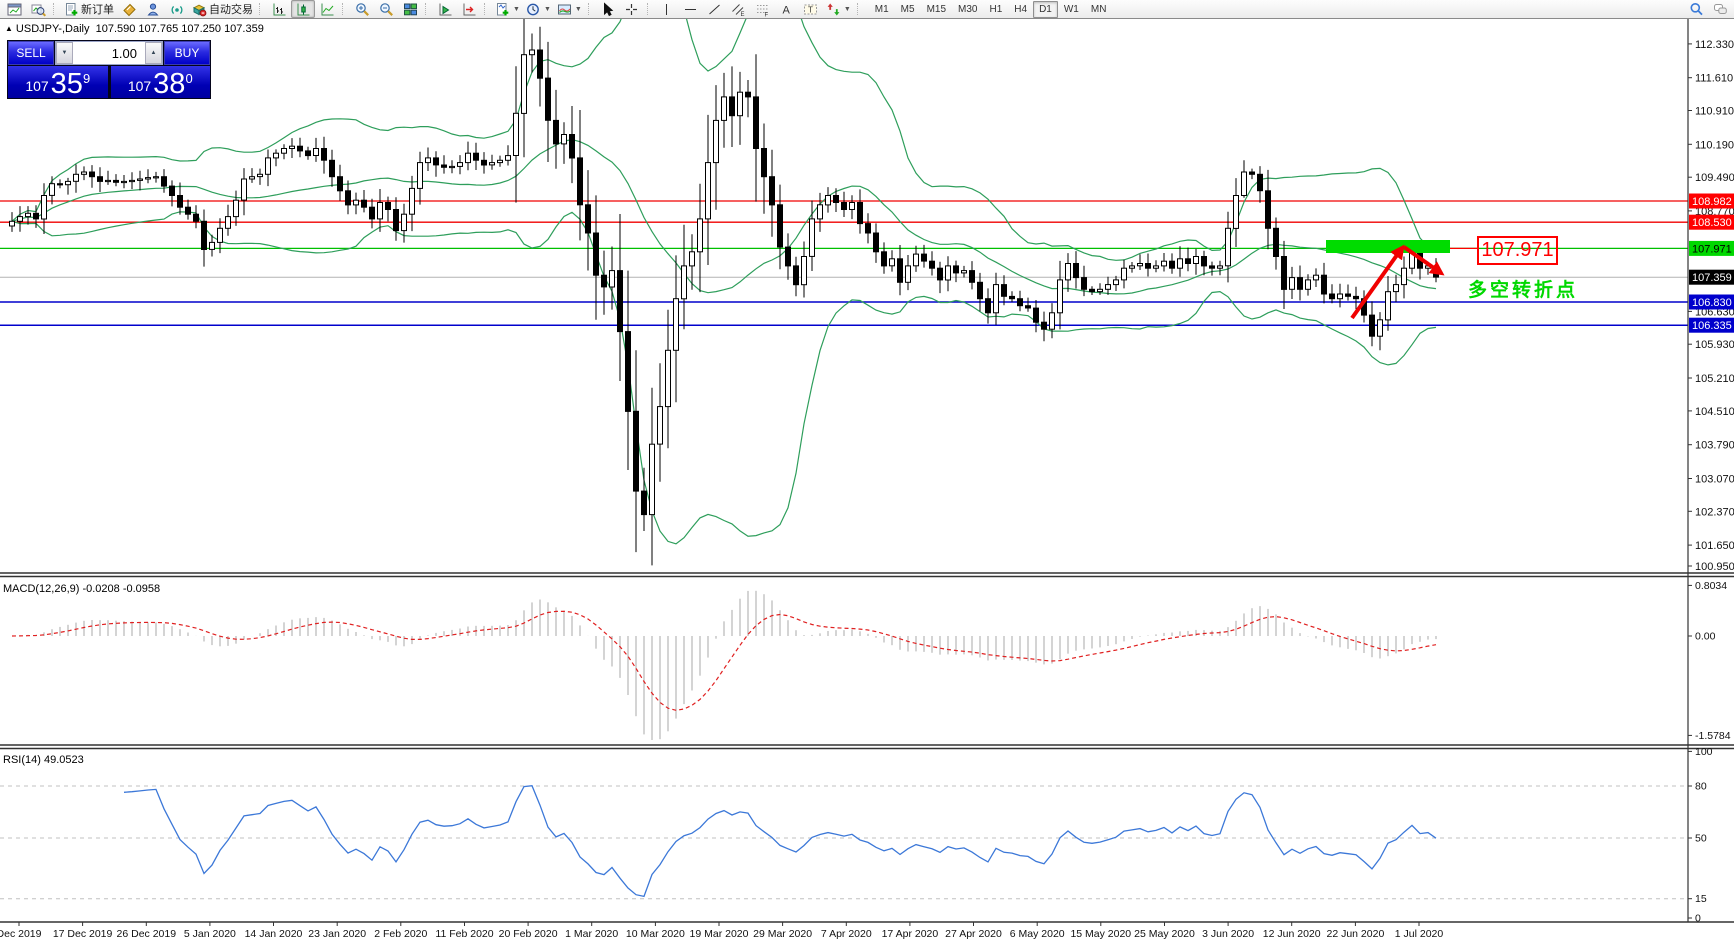  Describe the element at coordinates (89, 9) in the screenshot. I see `new-order-button: 新订单` at that location.